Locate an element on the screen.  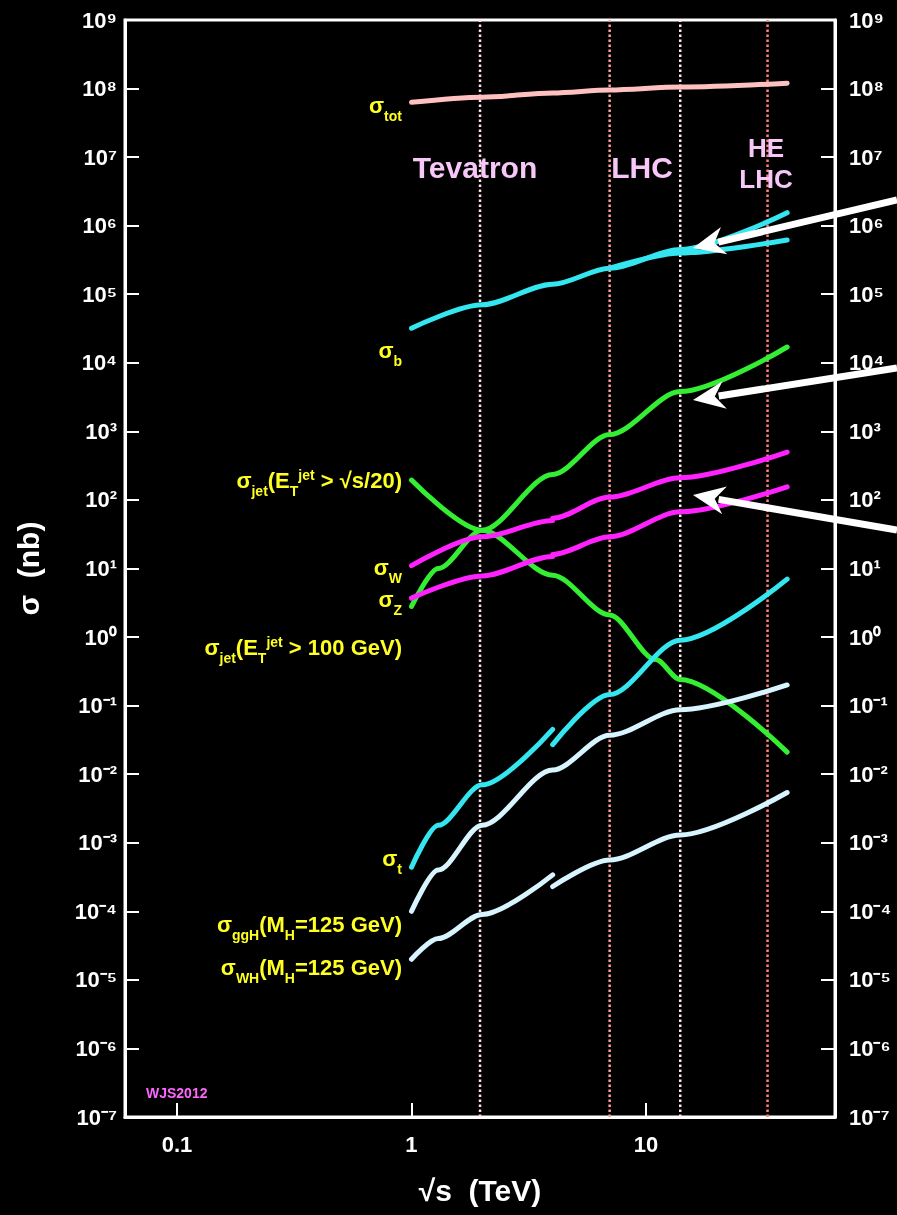
x-tick-label: 10 is located at coordinates (646, 1144).